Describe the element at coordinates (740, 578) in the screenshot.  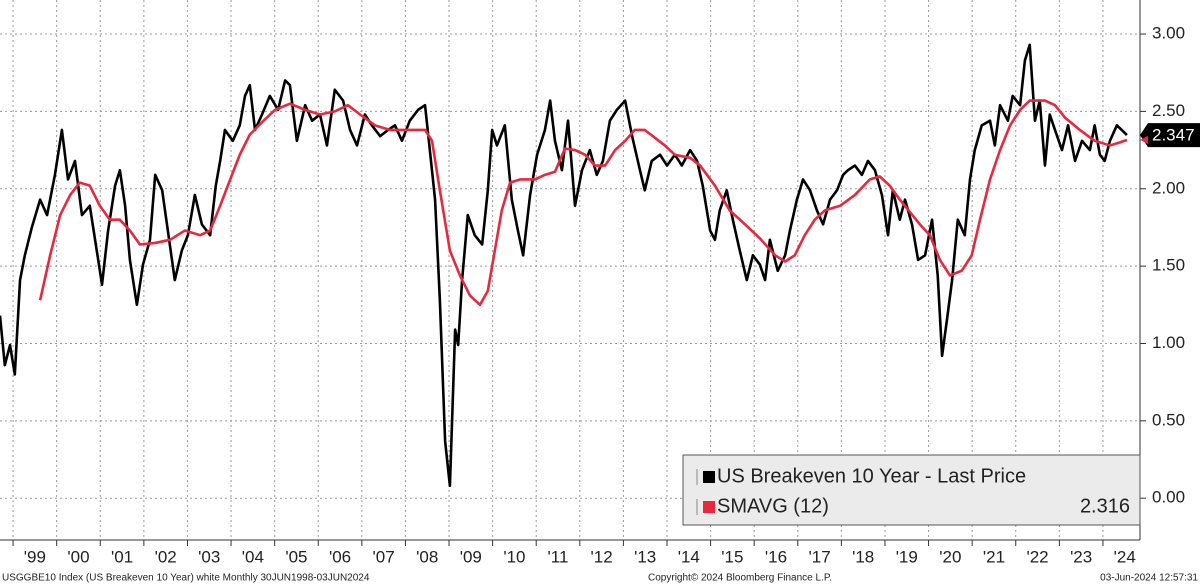
I see `footer-center: Copyright© 2024 Bloomberg Finance L.P.` at that location.